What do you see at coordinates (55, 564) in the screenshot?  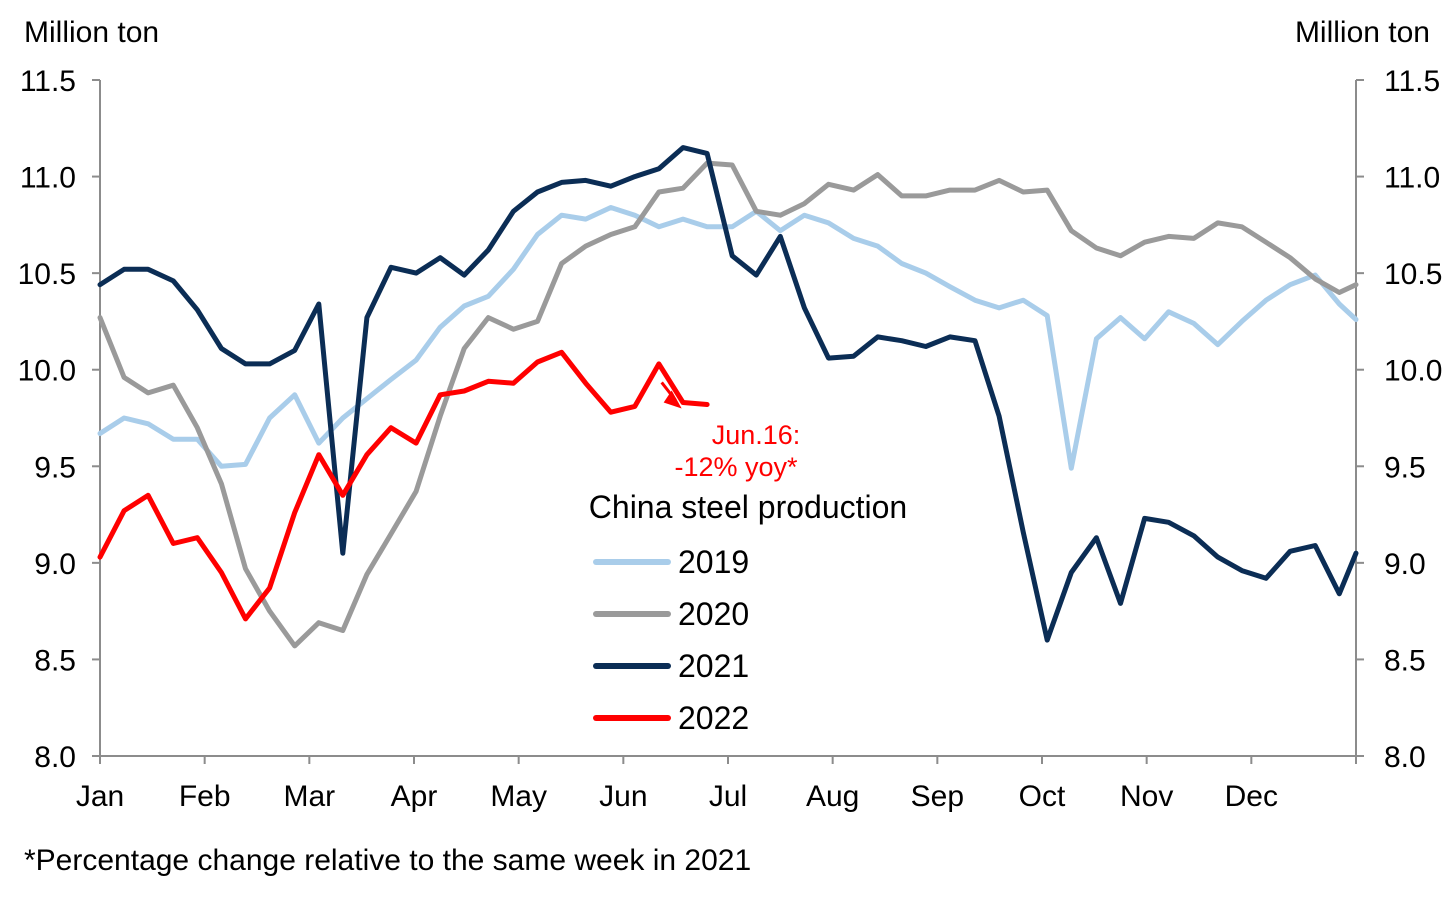 I see `left-y-tick-label: 9.0` at bounding box center [55, 564].